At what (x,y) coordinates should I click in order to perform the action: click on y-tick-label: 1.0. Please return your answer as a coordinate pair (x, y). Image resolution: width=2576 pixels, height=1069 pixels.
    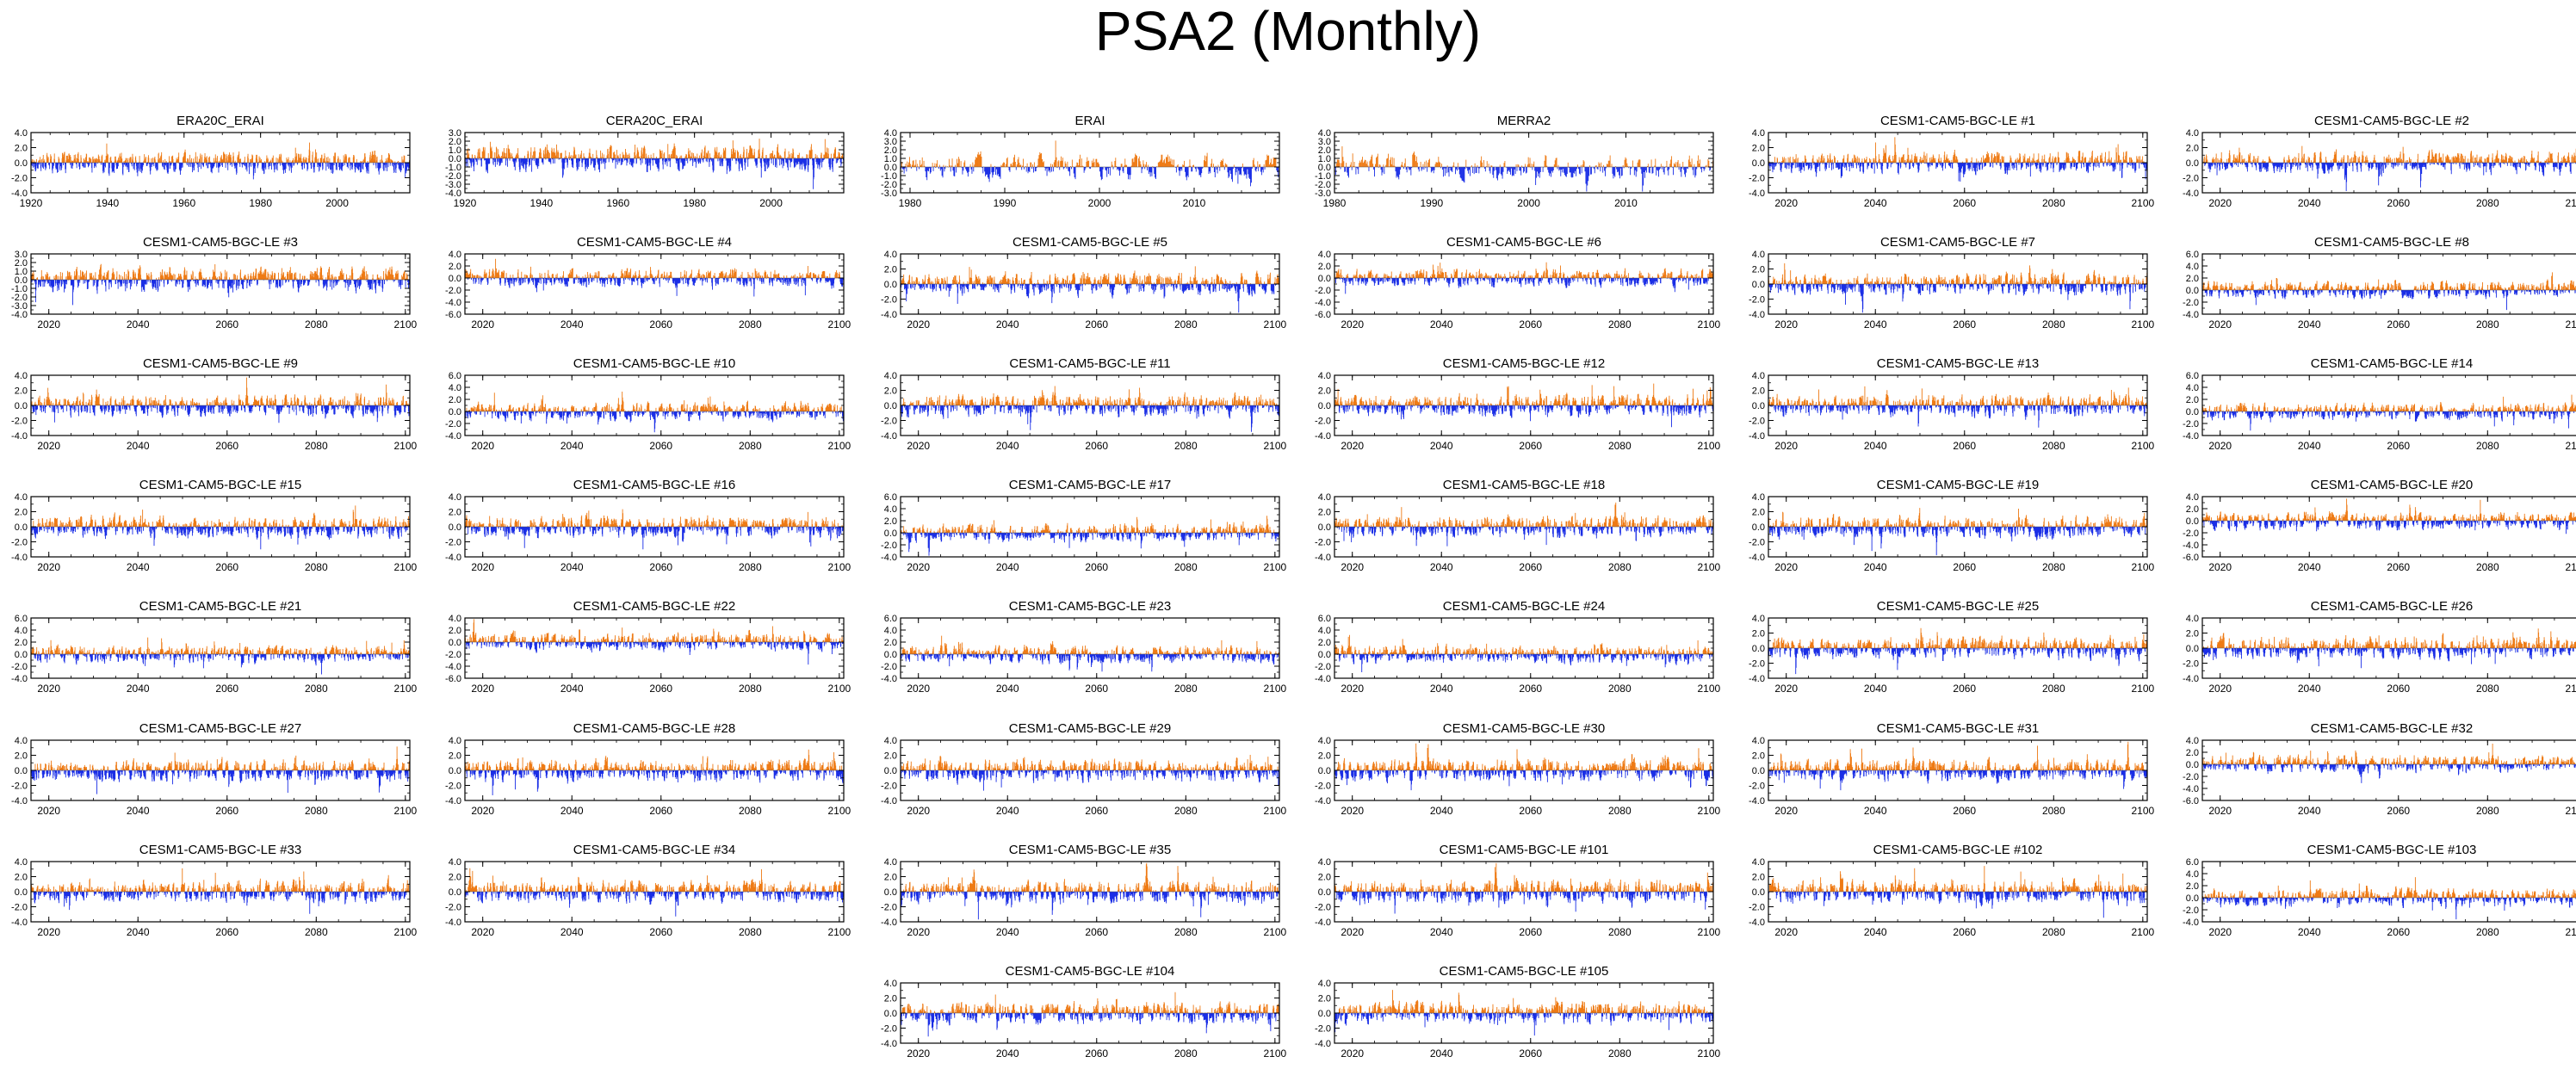
    Looking at the image, I should click on (891, 159).